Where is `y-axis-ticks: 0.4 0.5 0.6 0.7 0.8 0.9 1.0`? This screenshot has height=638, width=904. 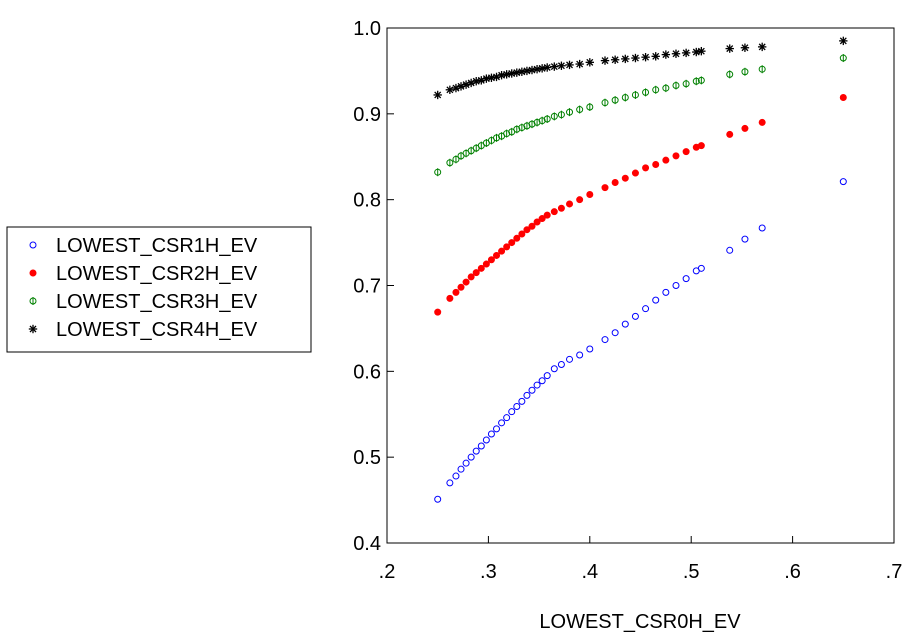 y-axis-ticks: 0.4 0.5 0.6 0.7 0.8 0.9 1.0 is located at coordinates (373, 286).